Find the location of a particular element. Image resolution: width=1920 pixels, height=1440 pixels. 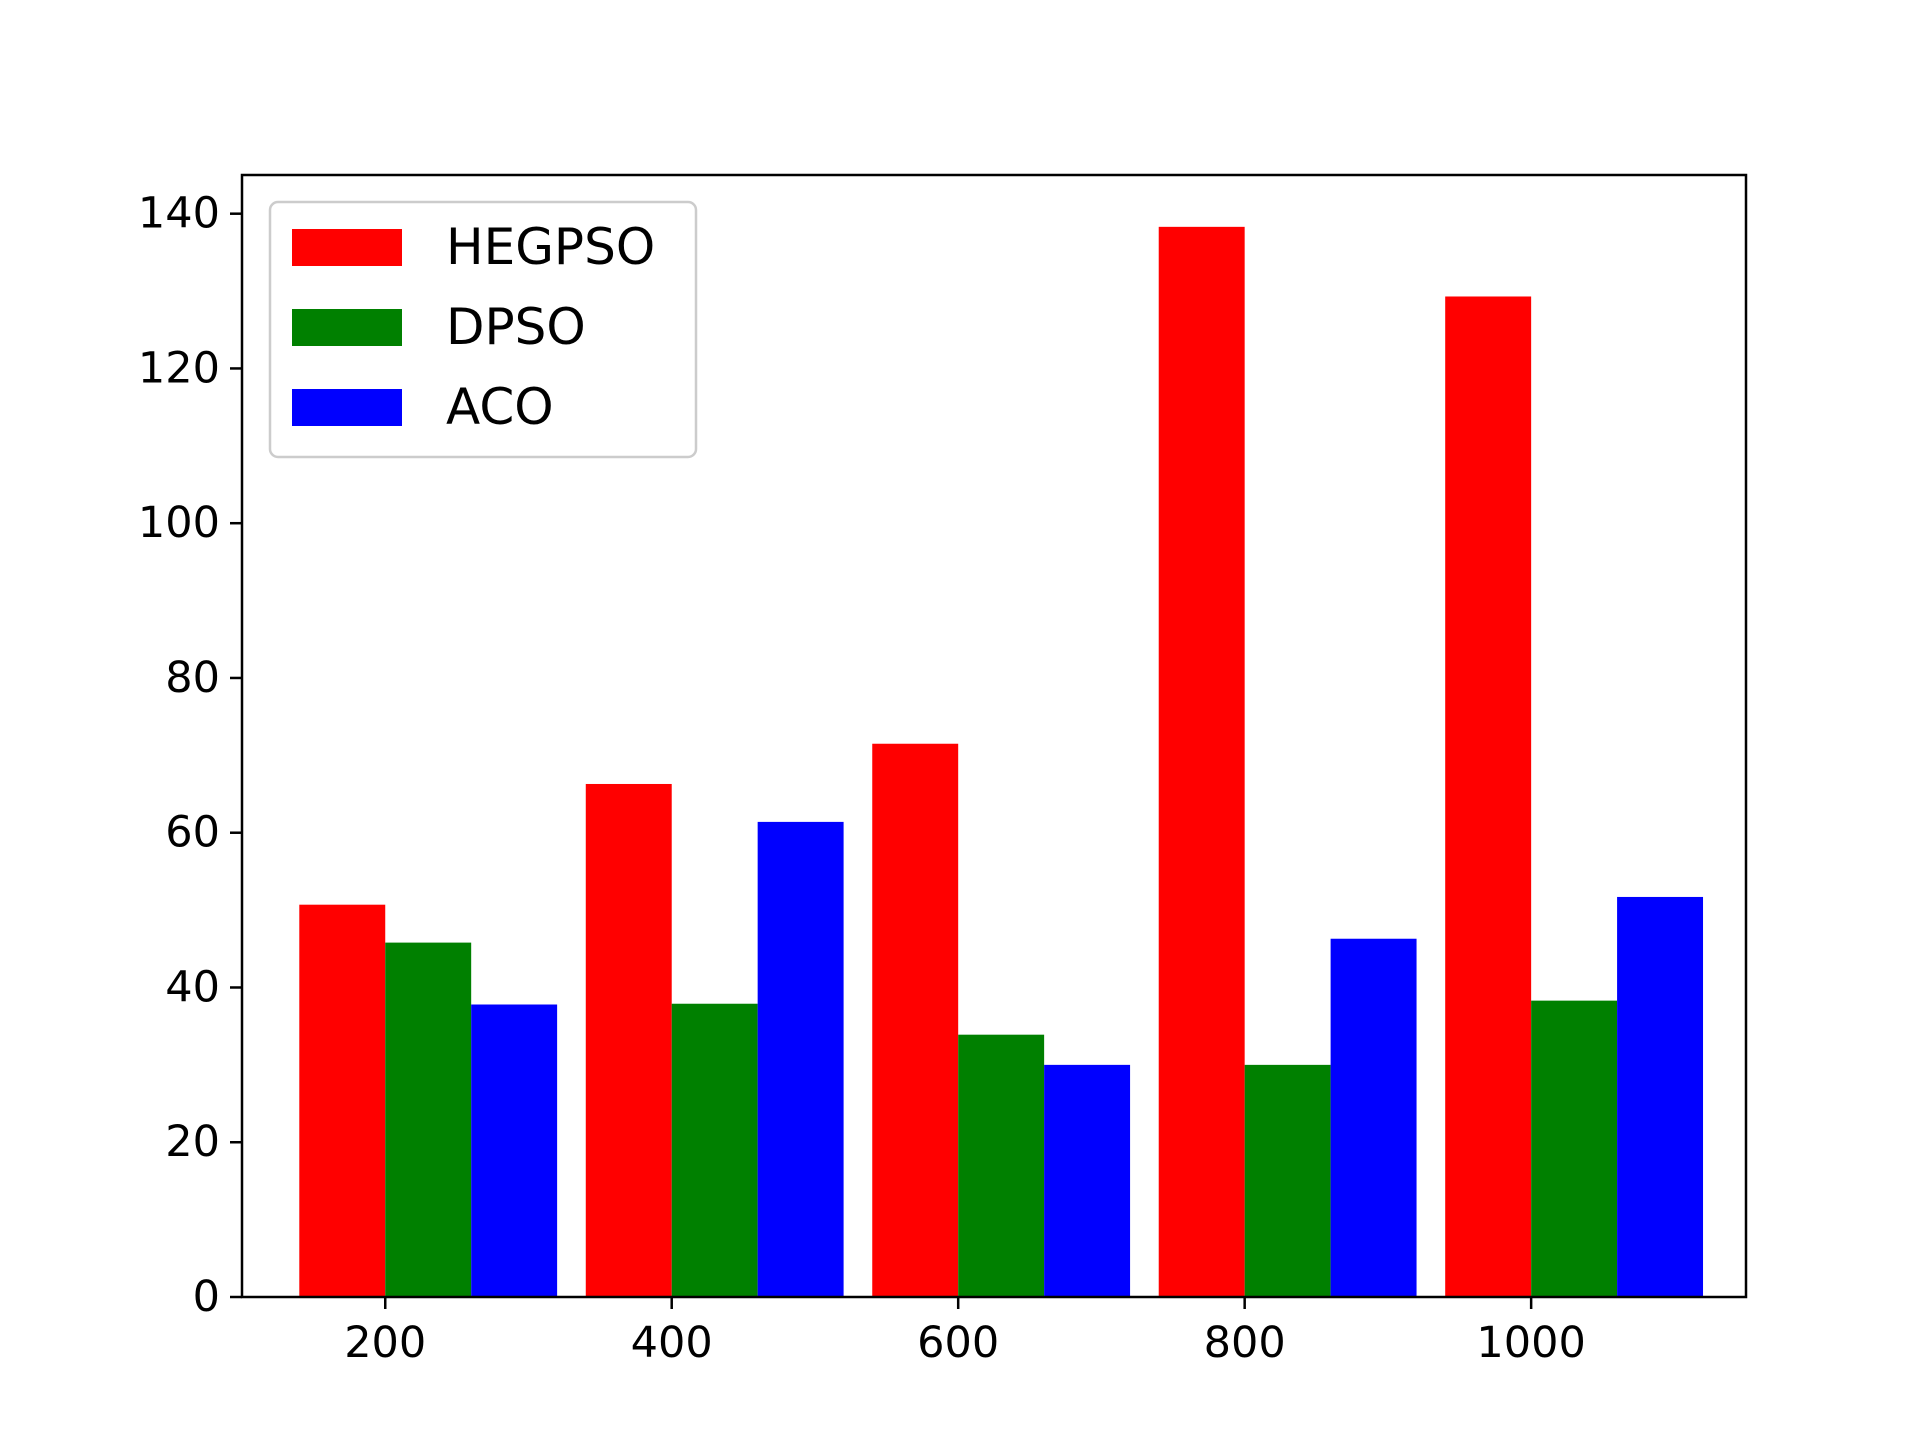

y-tick-label: 0 is located at coordinates (206, 1297).